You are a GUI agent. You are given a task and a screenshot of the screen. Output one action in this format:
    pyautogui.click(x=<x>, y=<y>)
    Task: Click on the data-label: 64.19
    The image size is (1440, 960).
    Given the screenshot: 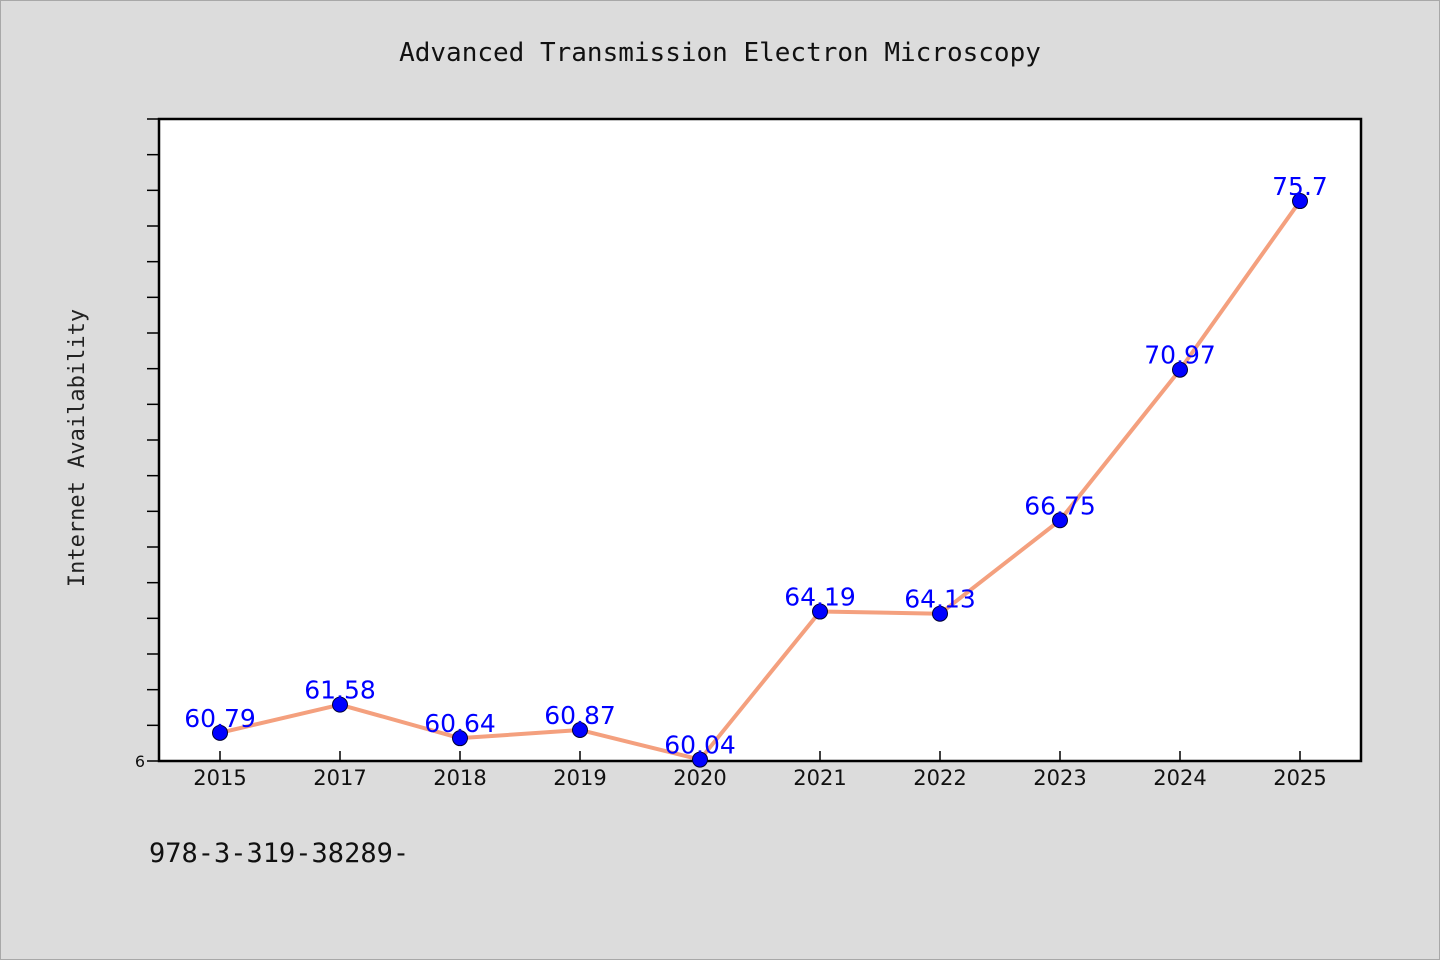 What is the action you would take?
    pyautogui.click(x=820, y=597)
    